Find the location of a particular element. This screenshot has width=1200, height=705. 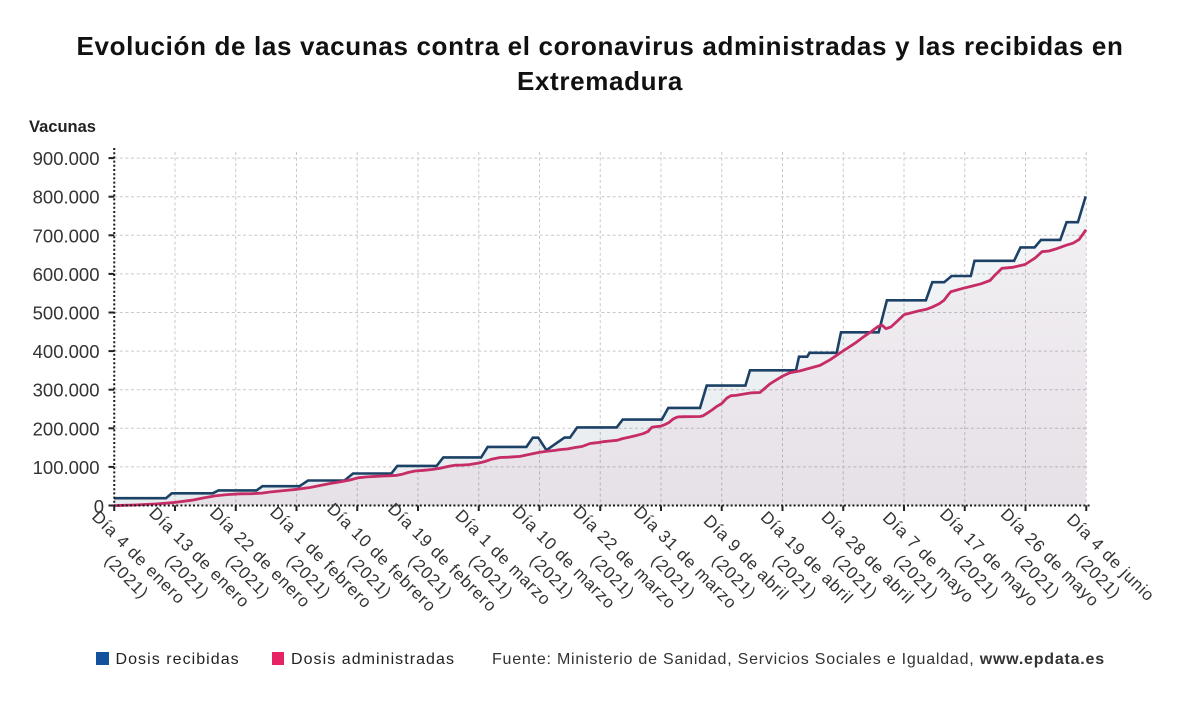

svg-text: 100.000 is located at coordinates (66, 467).